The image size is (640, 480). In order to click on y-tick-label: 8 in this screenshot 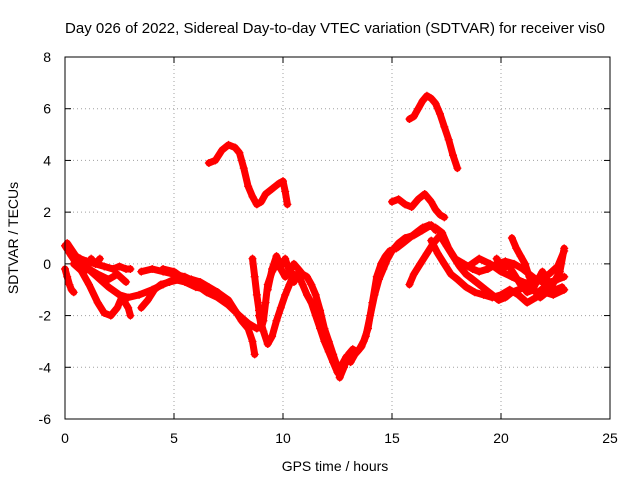, I will do `click(47, 57)`.